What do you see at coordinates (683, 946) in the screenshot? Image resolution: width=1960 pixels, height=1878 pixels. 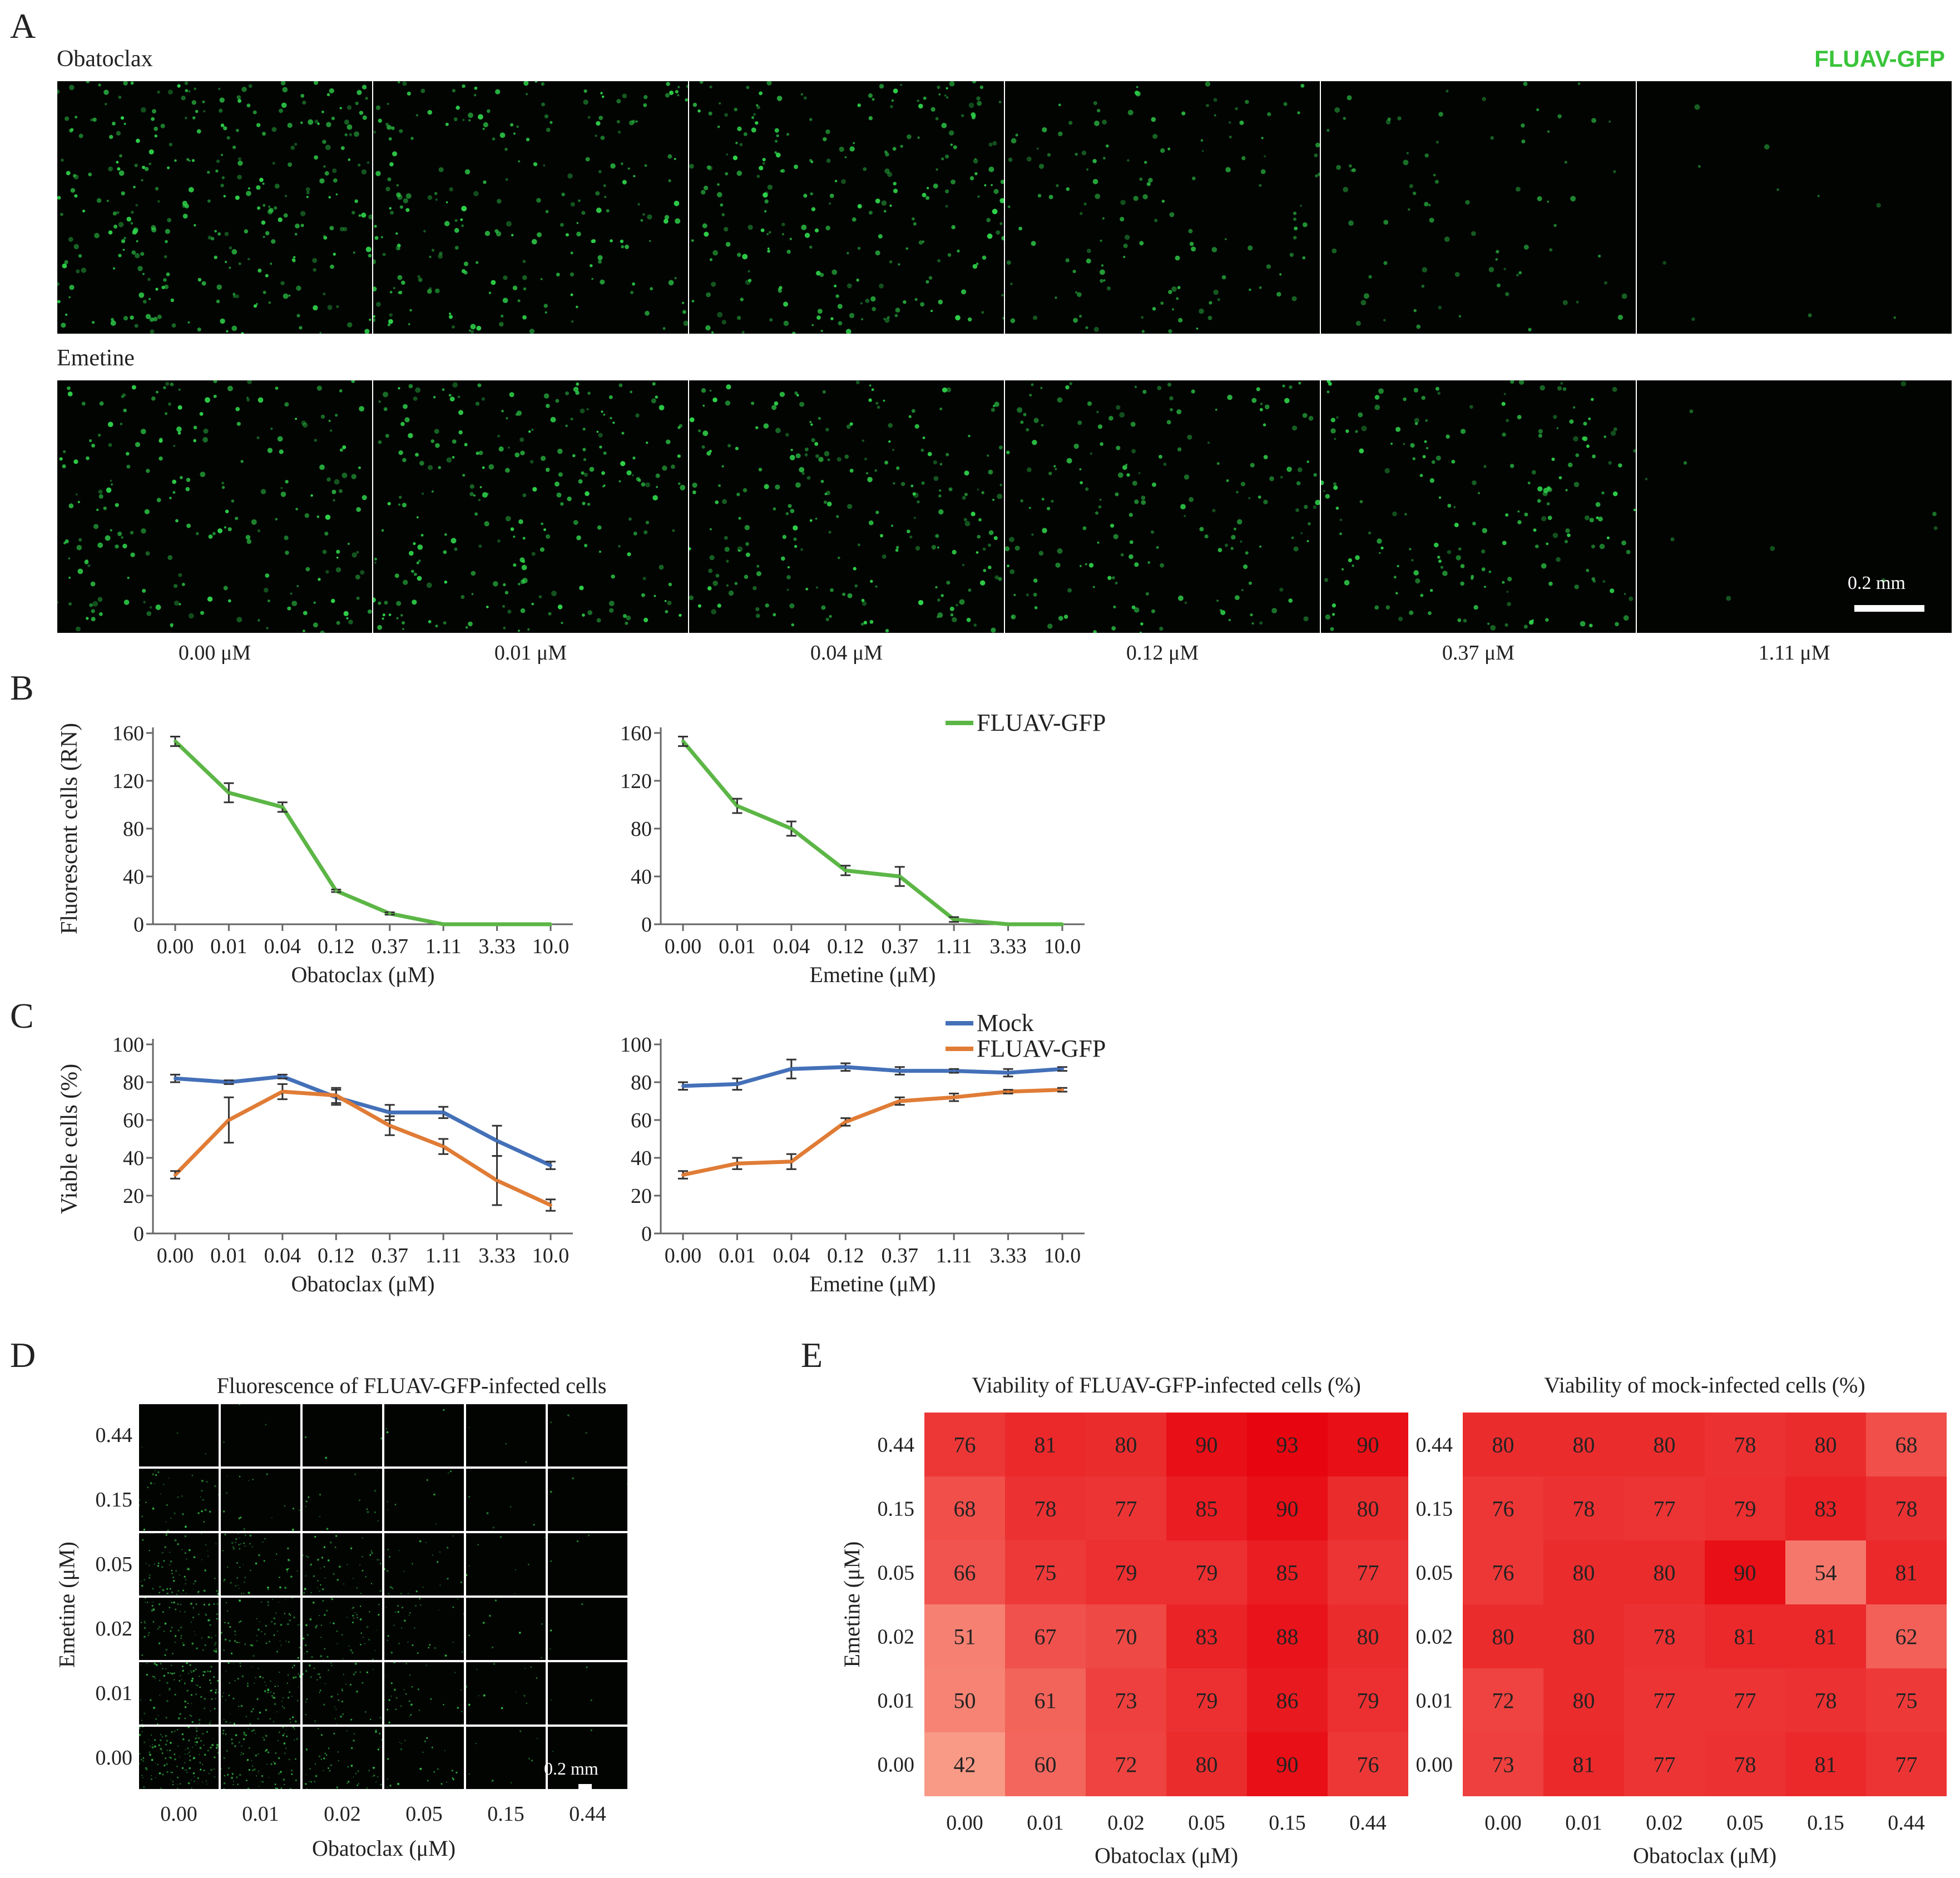 I see `x-tick-label: 0.00` at bounding box center [683, 946].